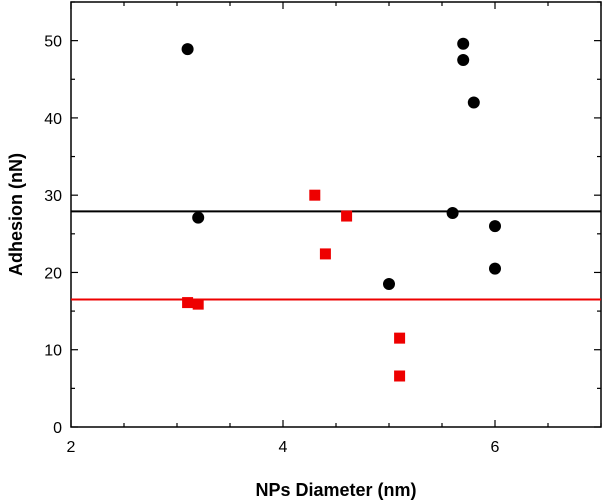 Image resolution: width=602 pixels, height=502 pixels. I want to click on y-tick-label: 20, so click(53, 273).